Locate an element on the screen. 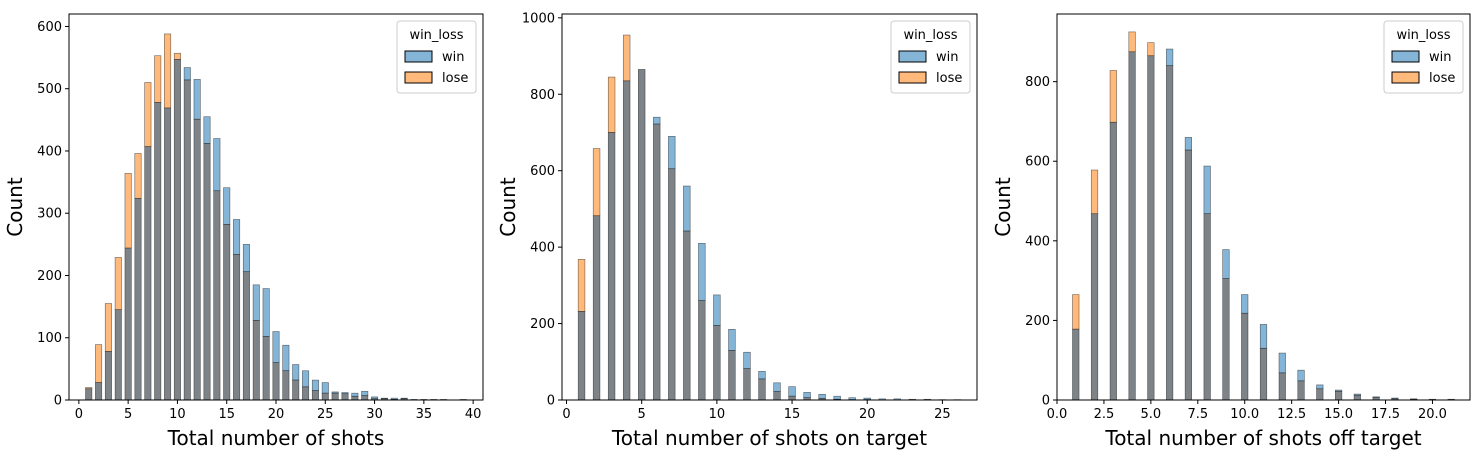 The width and height of the screenshot is (1476, 458). y-tick-label: 600 is located at coordinates (49, 27).